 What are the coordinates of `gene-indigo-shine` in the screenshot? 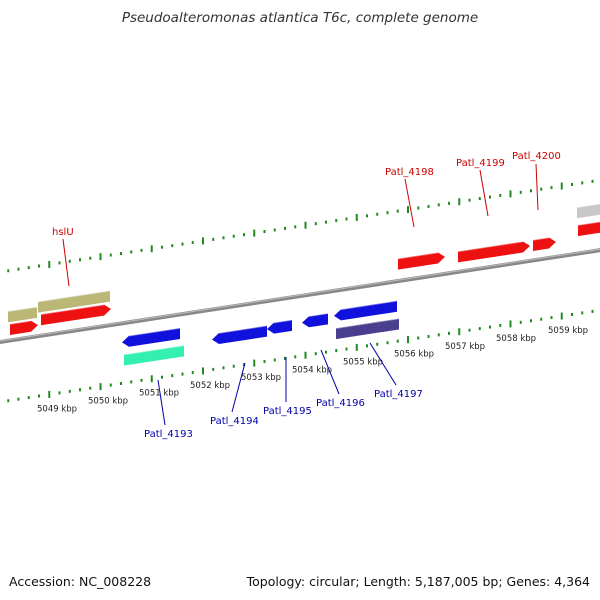 It's located at (367, 323).